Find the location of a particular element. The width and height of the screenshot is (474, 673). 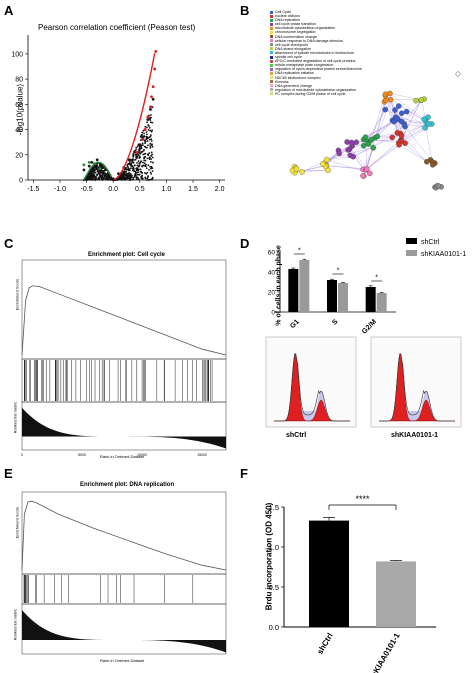

panel-e-plot is located at coordinates (124, 573).